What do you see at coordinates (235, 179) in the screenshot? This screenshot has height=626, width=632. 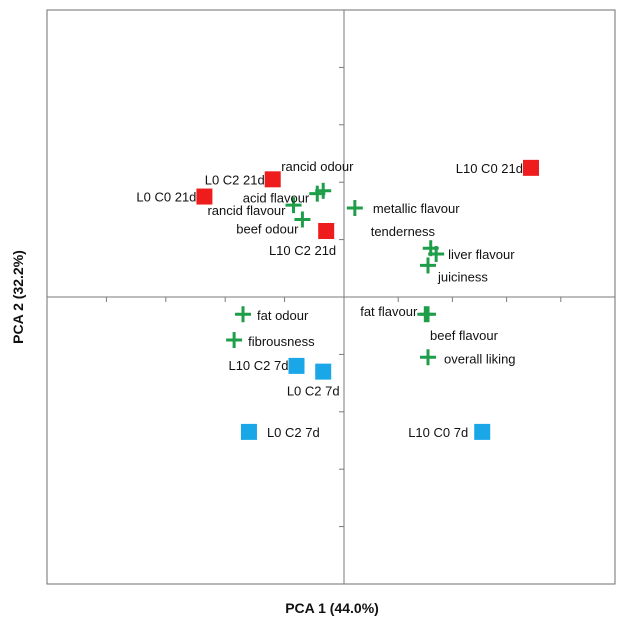 I see `point-label: L0 C2 21d` at bounding box center [235, 179].